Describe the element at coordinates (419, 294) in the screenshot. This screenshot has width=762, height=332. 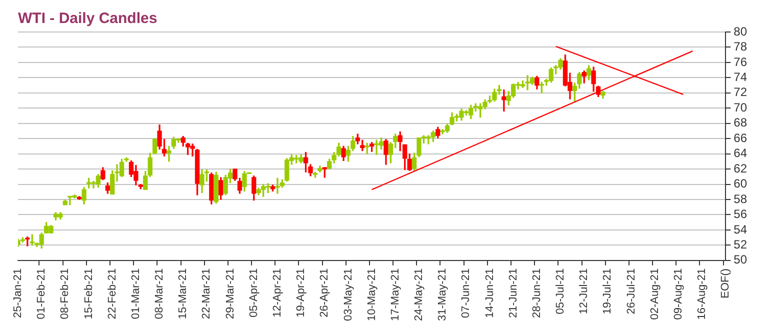
I see `x-tick-label: 24-May-21` at that location.